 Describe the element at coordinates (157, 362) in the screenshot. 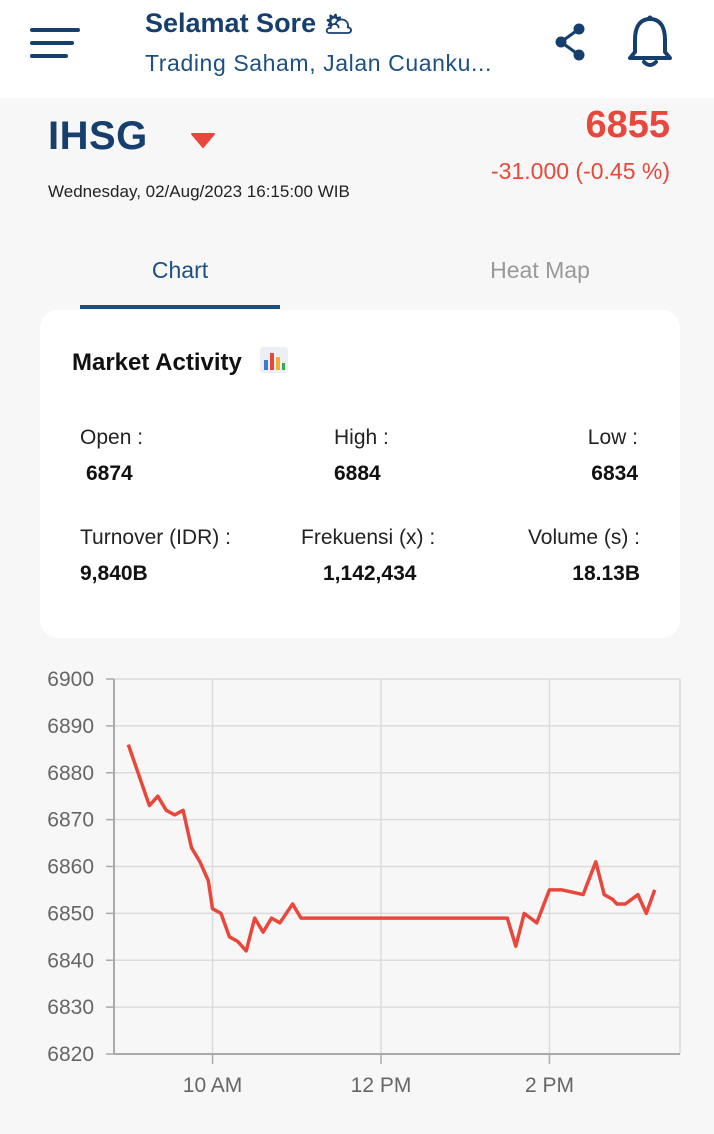

I see `market-activity-label: Market Activity` at that location.